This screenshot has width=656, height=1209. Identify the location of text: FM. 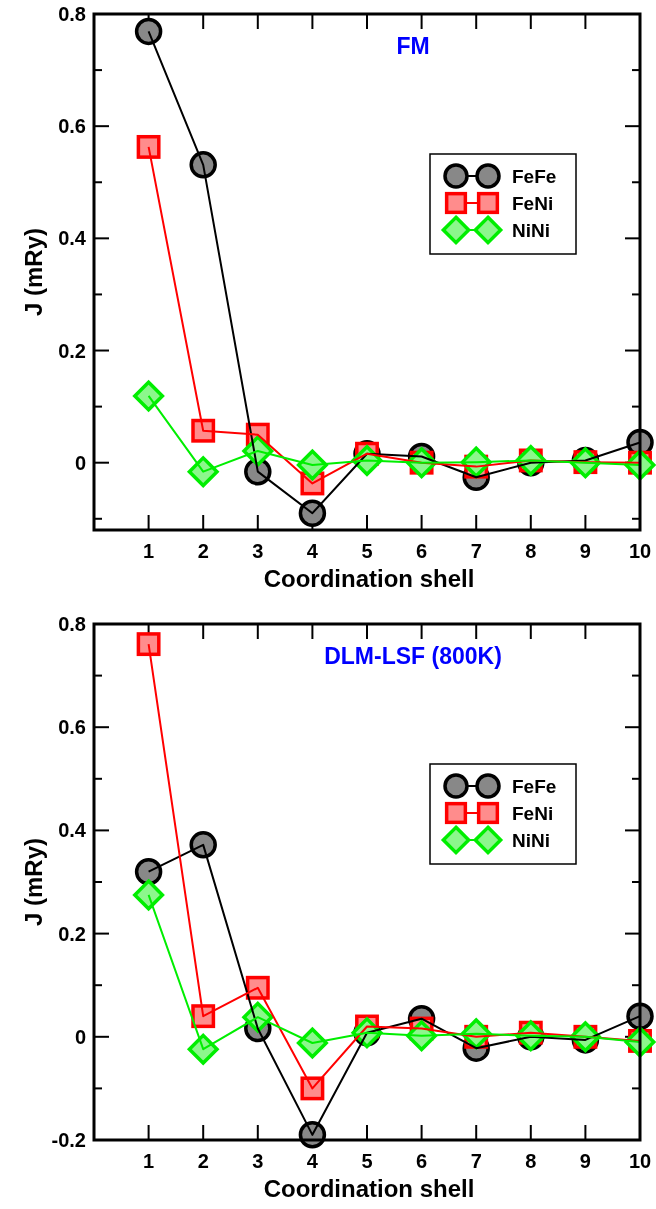
(413, 46).